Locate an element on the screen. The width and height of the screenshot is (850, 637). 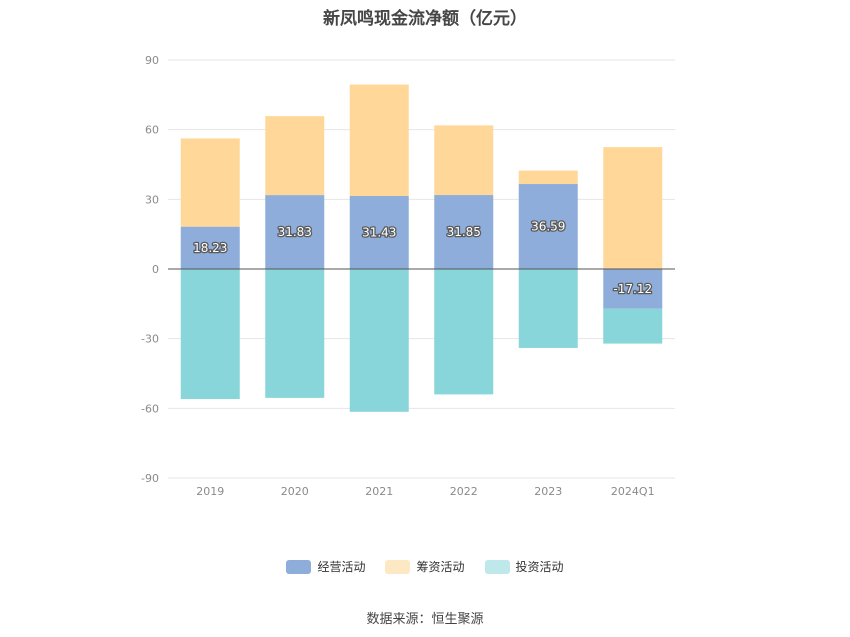
x-tick-label: 2020 is located at coordinates (295, 491).